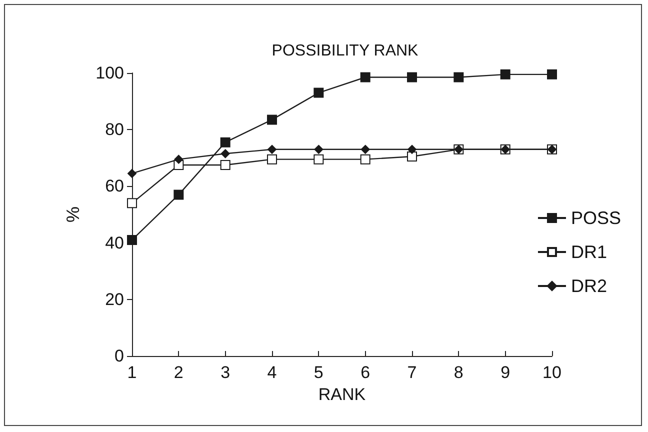 This screenshot has height=432, width=648. I want to click on x-tick-label: 5, so click(319, 372).